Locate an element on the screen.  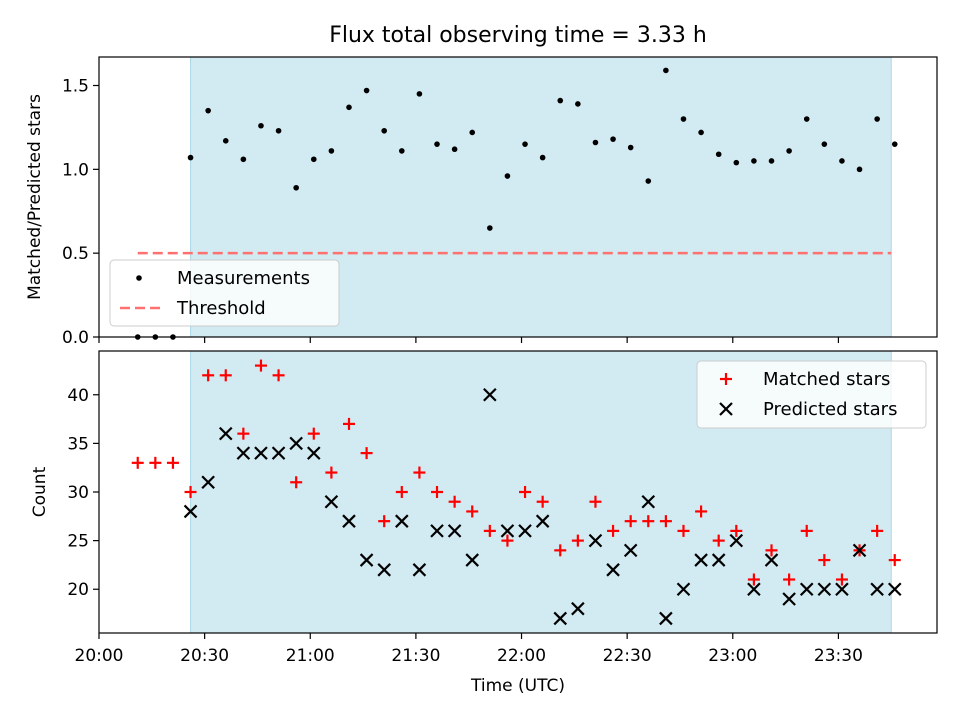
legend-plus-glyph is located at coordinates (726, 379).